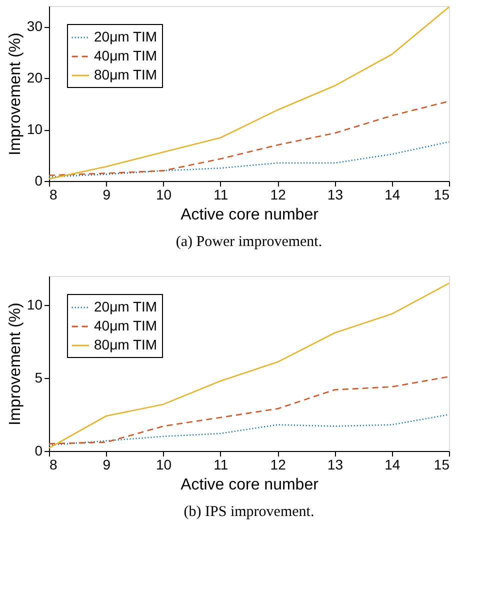 The width and height of the screenshot is (484, 604). Describe the element at coordinates (38, 378) in the screenshot. I see `y-tick-label: 5` at that location.